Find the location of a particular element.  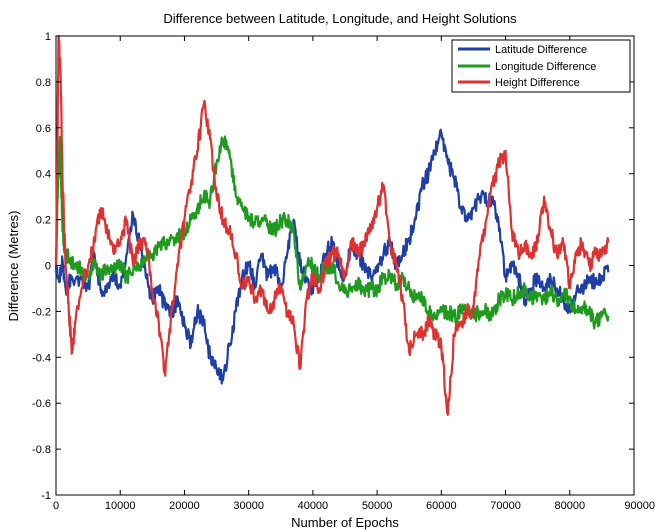

y-tick-label: -0.2 is located at coordinates (41, 312).